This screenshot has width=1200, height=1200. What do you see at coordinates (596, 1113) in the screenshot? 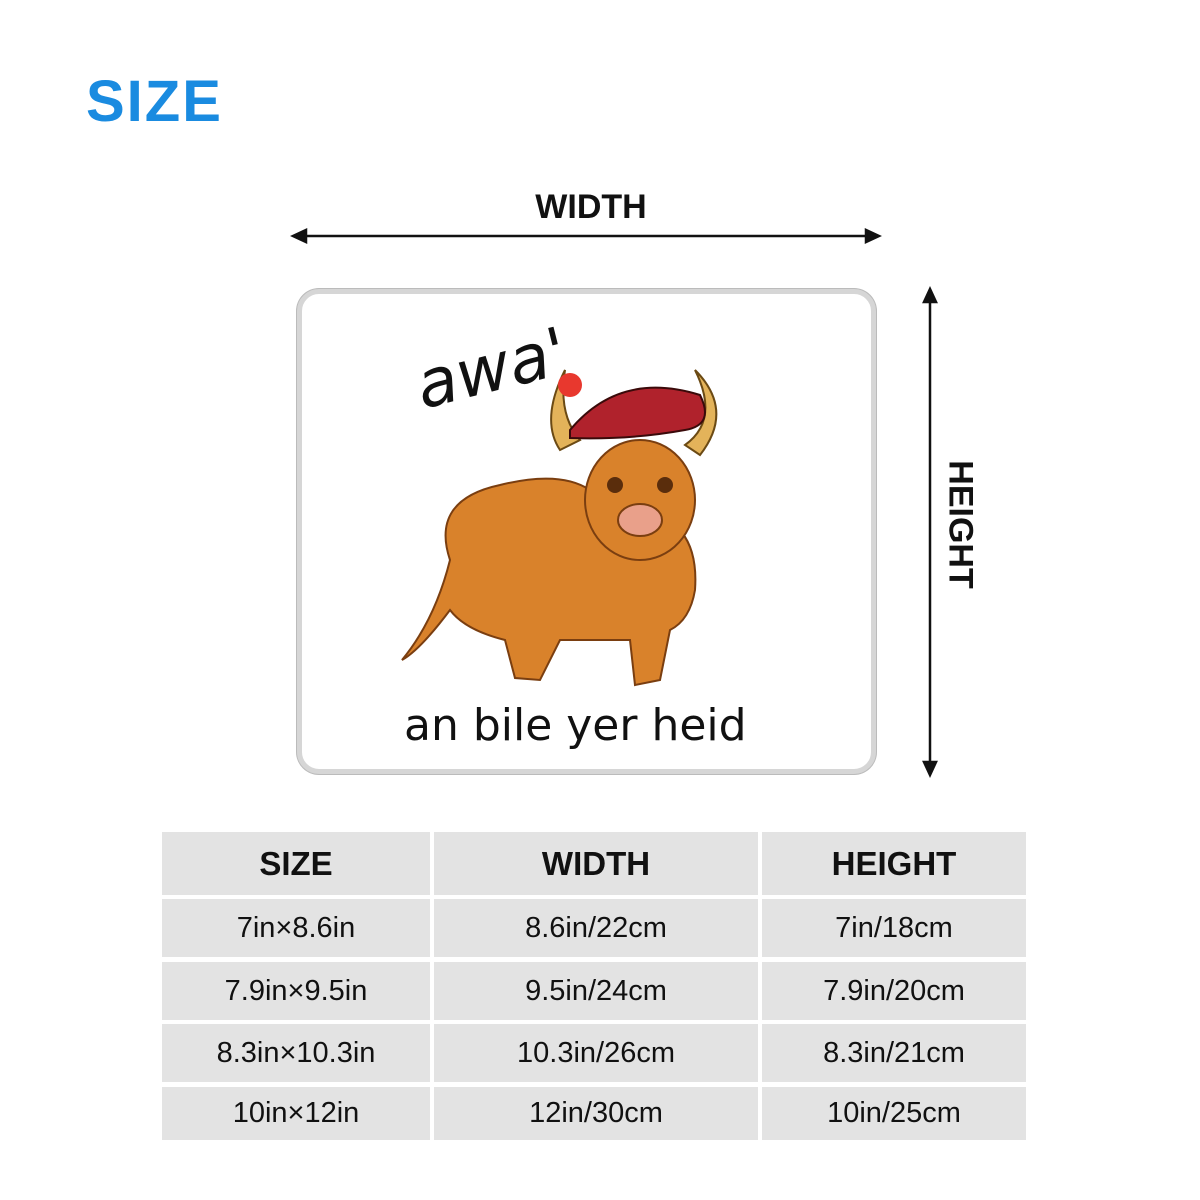
I see `table-cell: 12in/30cm` at bounding box center [596, 1113].